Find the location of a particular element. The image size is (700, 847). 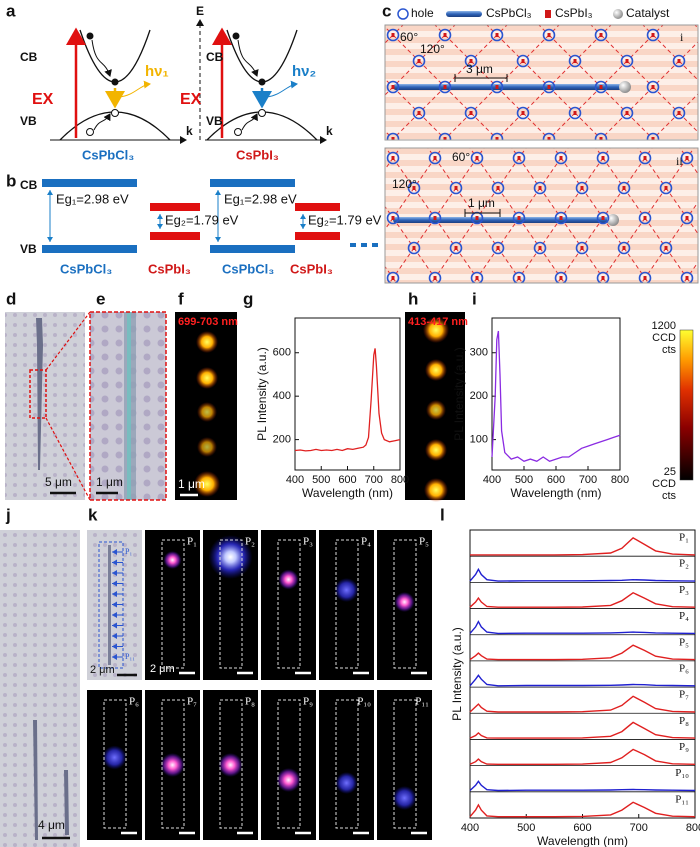

legend-iodide is located at coordinates (548, 14).